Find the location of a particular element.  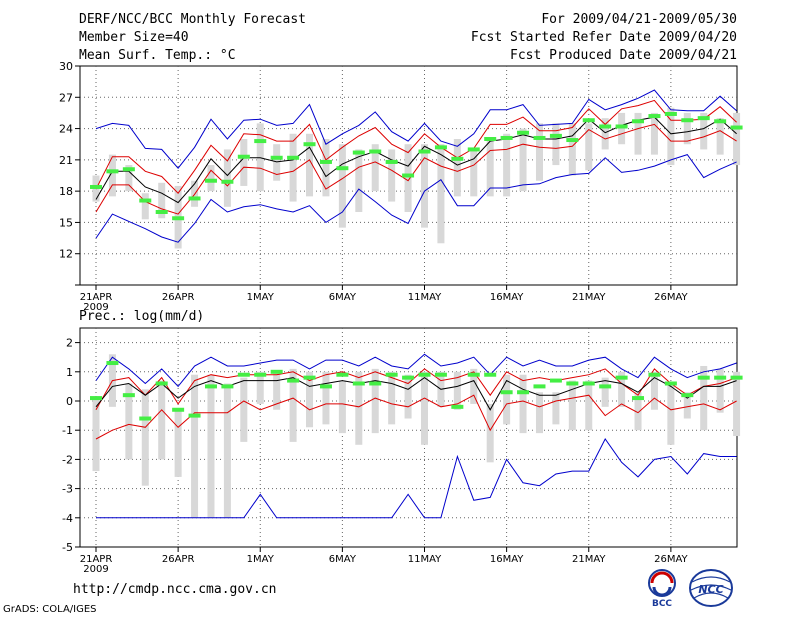

panel1-series-lower is located at coordinates (416, 169).